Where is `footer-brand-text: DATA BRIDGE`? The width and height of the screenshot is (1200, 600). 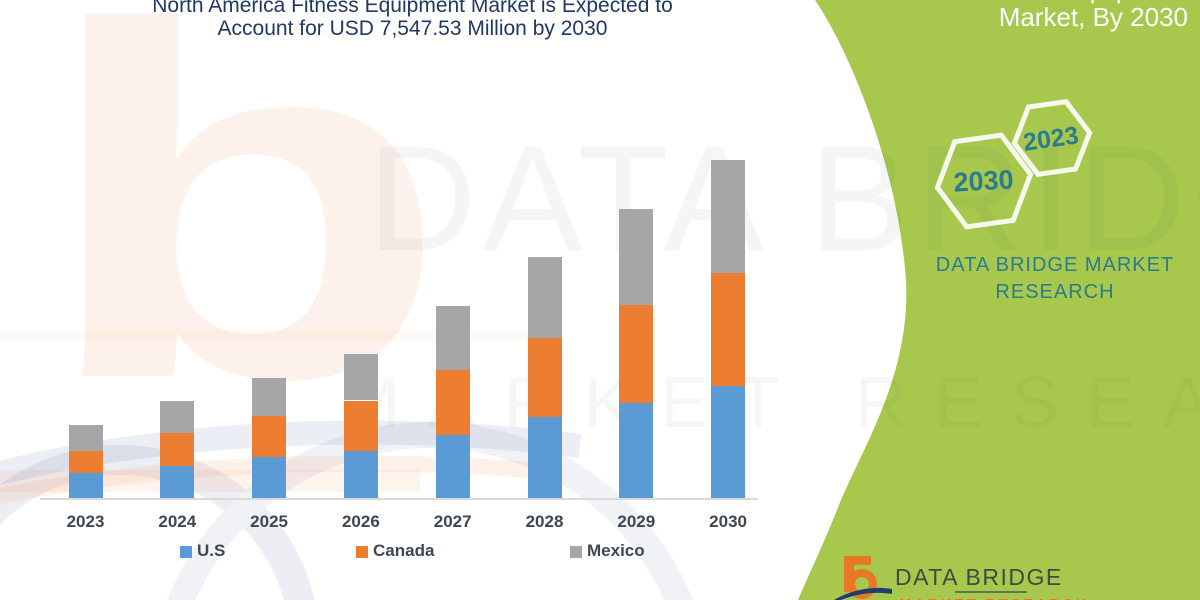
footer-brand-text: DATA BRIDGE is located at coordinates (979, 577).